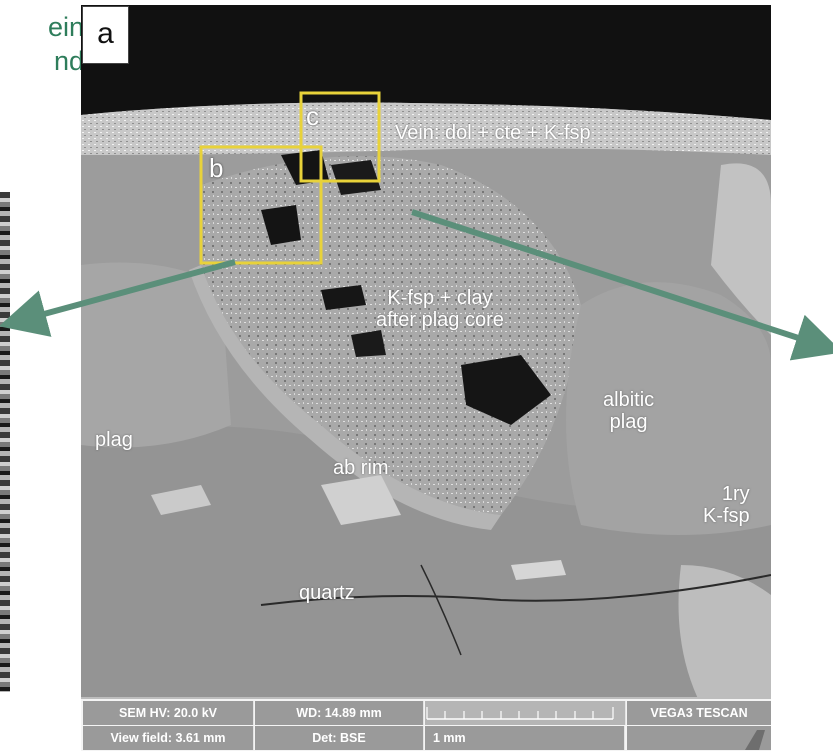  What do you see at coordinates (168, 713) in the screenshot?
I see `sem-hv: SEM HV: 20.0 kV` at bounding box center [168, 713].